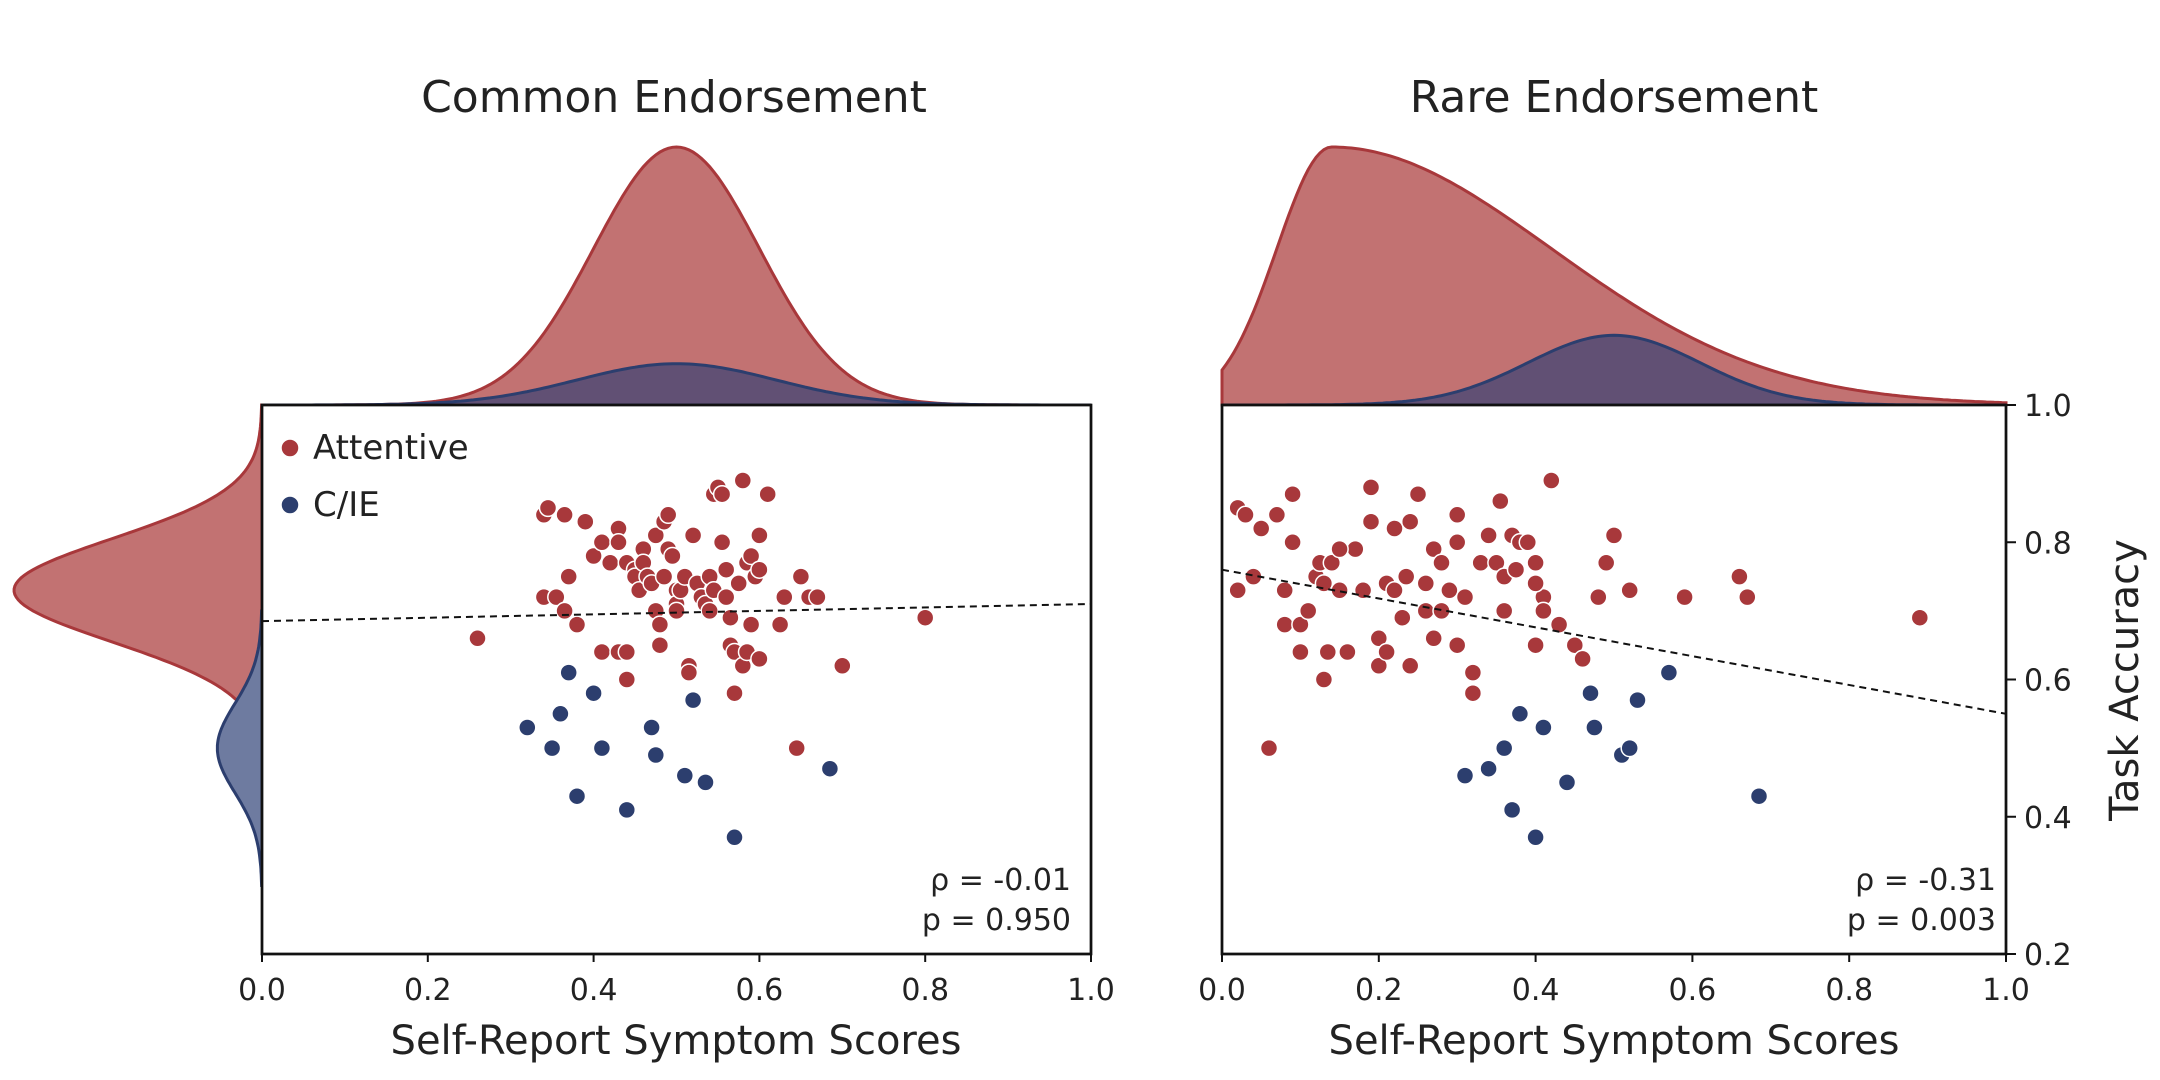  Describe the element at coordinates (676, 1041) in the screenshot. I see `common-x-axis-label: Self-Report Symptom Scores` at that location.